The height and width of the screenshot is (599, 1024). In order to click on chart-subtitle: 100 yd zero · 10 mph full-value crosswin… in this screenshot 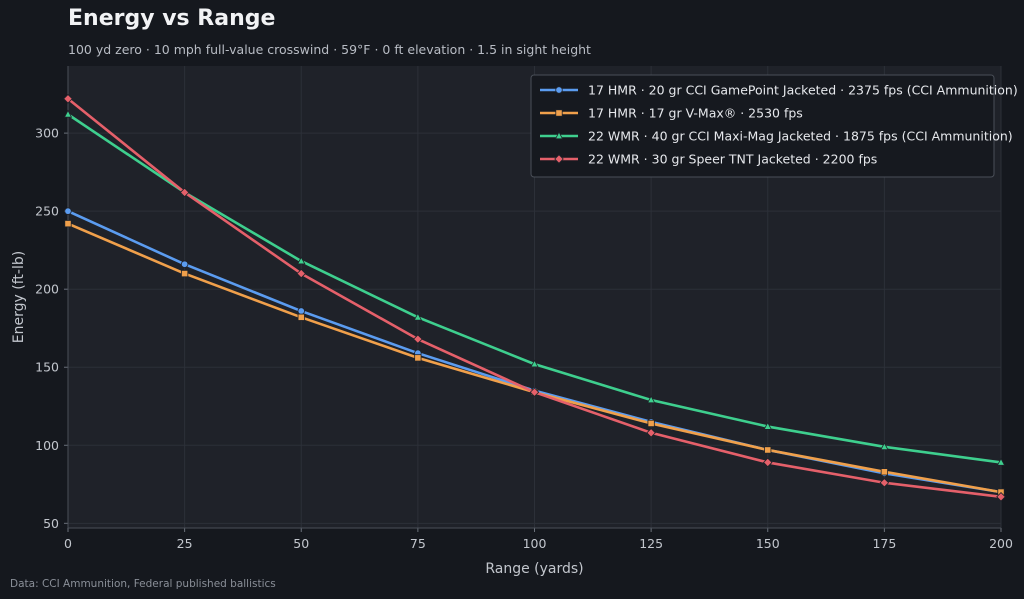, I will do `click(329, 49)`.